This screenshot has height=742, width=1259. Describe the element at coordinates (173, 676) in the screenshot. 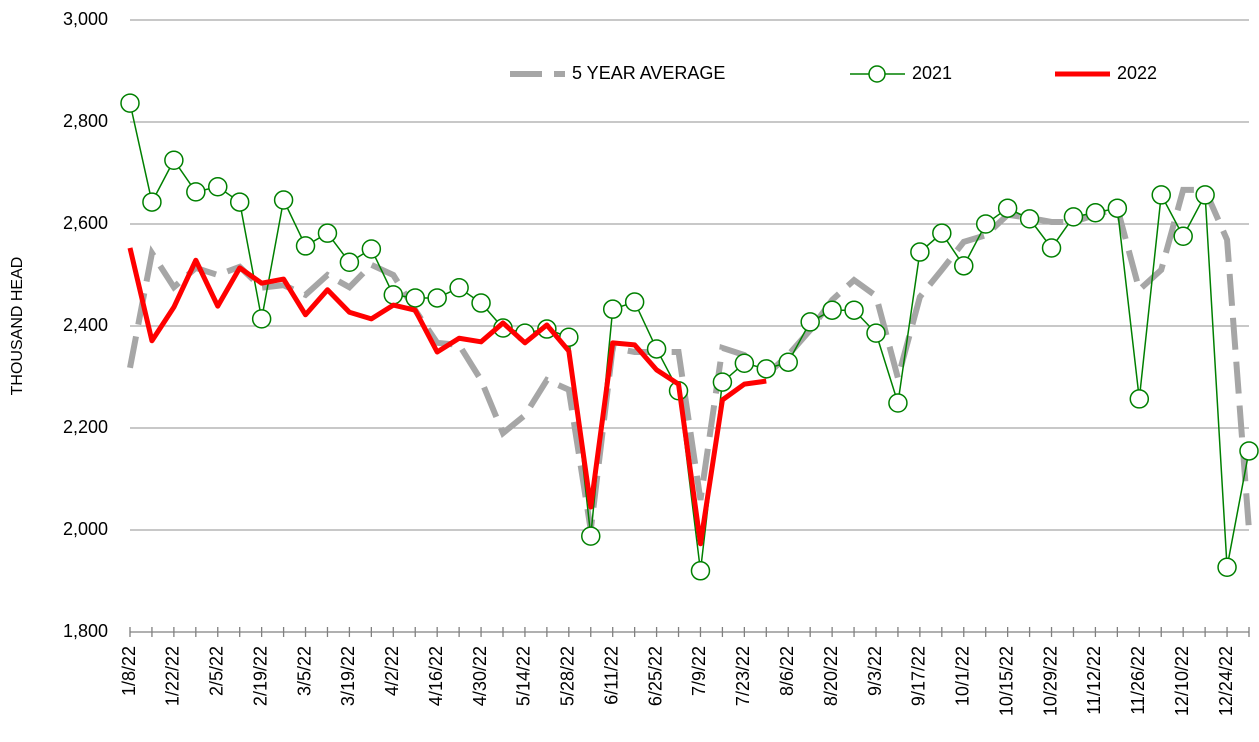

I see `x-tick-label: 1/22/22` at that location.